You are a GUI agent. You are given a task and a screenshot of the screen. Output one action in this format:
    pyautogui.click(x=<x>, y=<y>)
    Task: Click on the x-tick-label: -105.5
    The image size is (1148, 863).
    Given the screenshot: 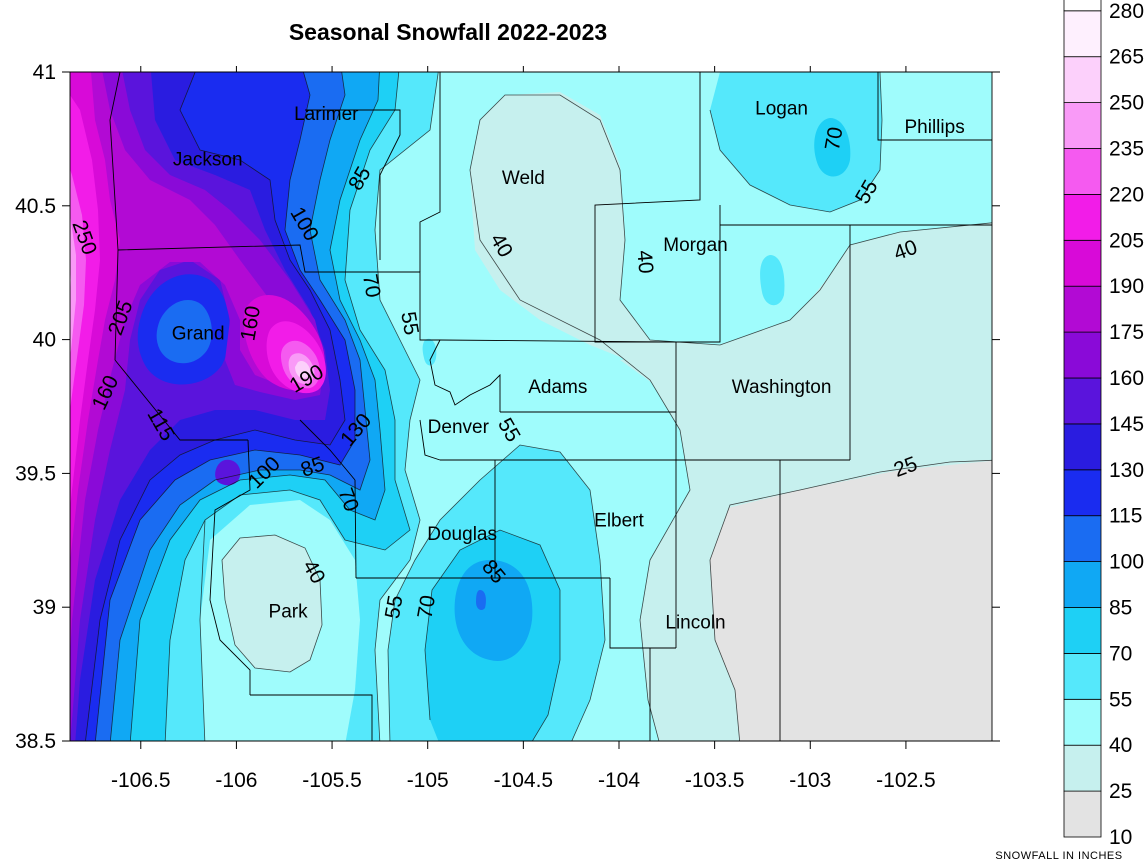 What is the action you would take?
    pyautogui.click(x=332, y=780)
    